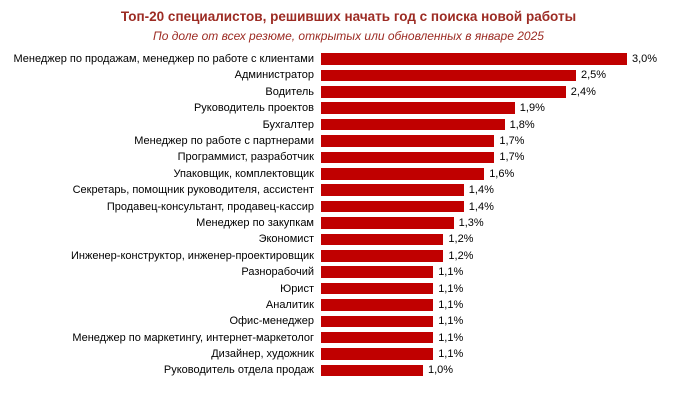  Describe the element at coordinates (286, 239) in the screenshot. I see `category-label: Экономист` at that location.